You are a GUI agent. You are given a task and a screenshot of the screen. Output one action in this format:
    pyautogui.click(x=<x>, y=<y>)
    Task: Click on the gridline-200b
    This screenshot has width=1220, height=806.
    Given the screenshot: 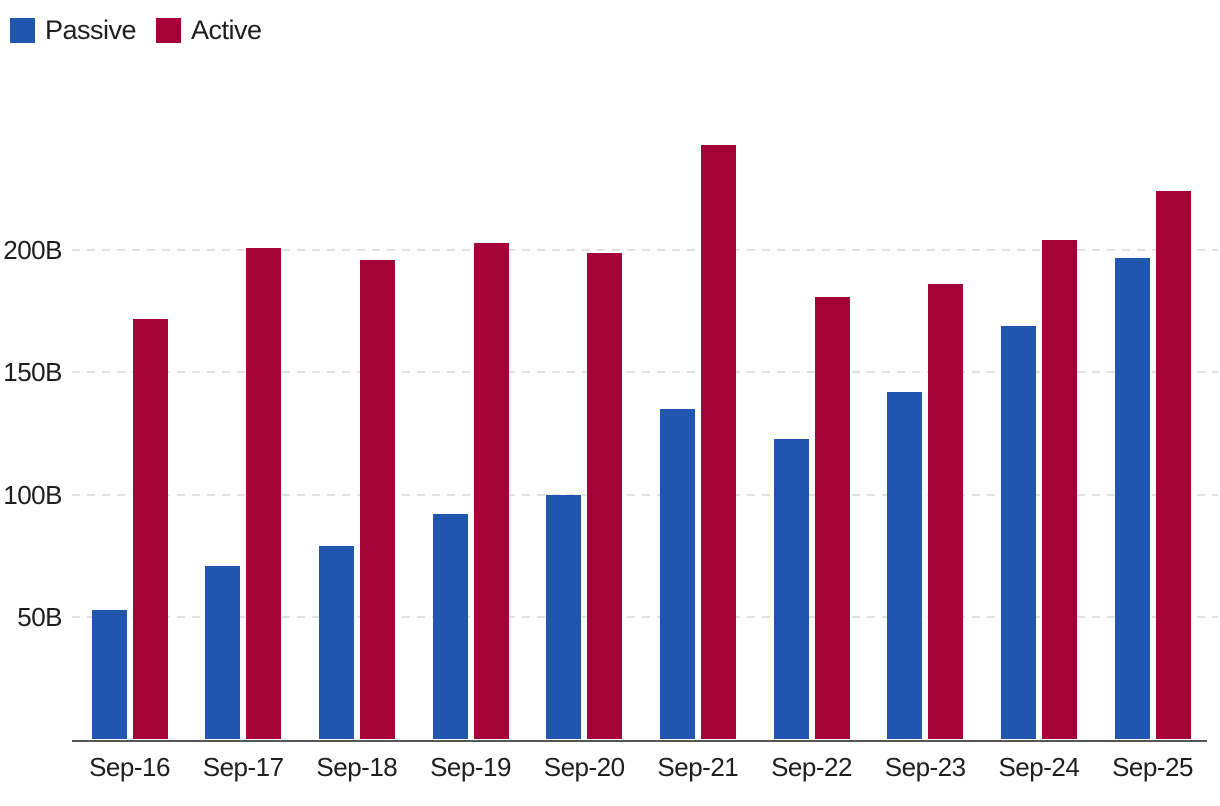 What is the action you would take?
    pyautogui.click(x=645, y=250)
    